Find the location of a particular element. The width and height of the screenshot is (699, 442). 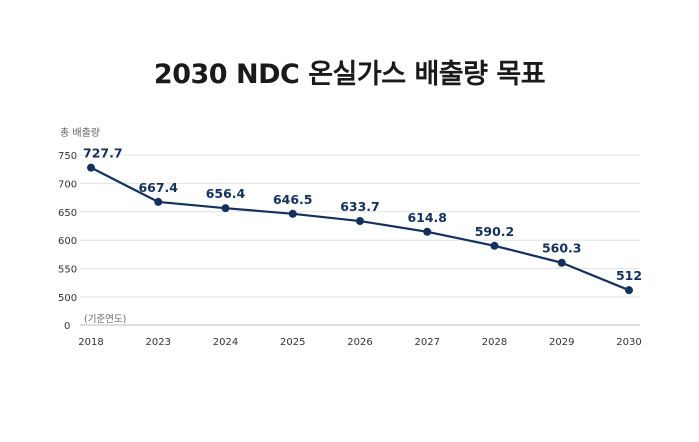

data-label: 667.4 is located at coordinates (158, 187).